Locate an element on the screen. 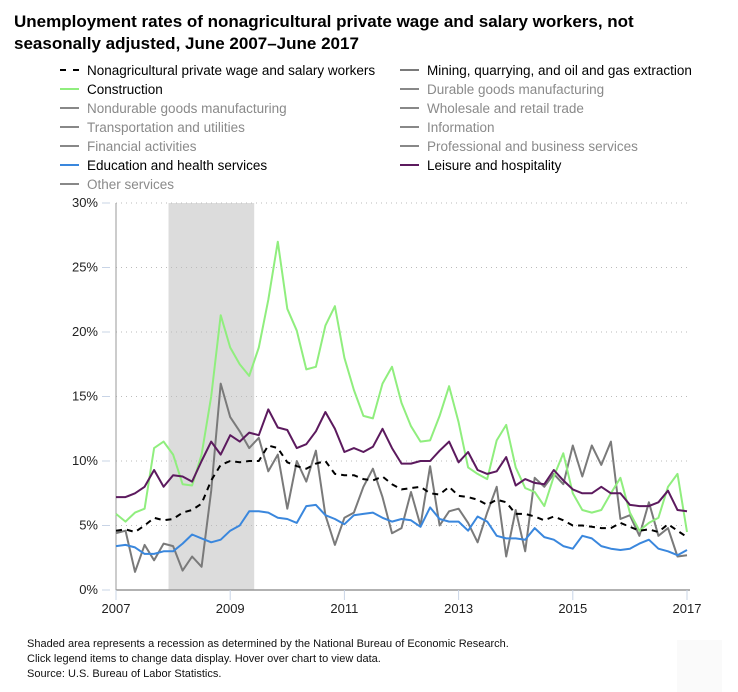 The image size is (738, 692). y-tick-label: 30% is located at coordinates (85, 202).